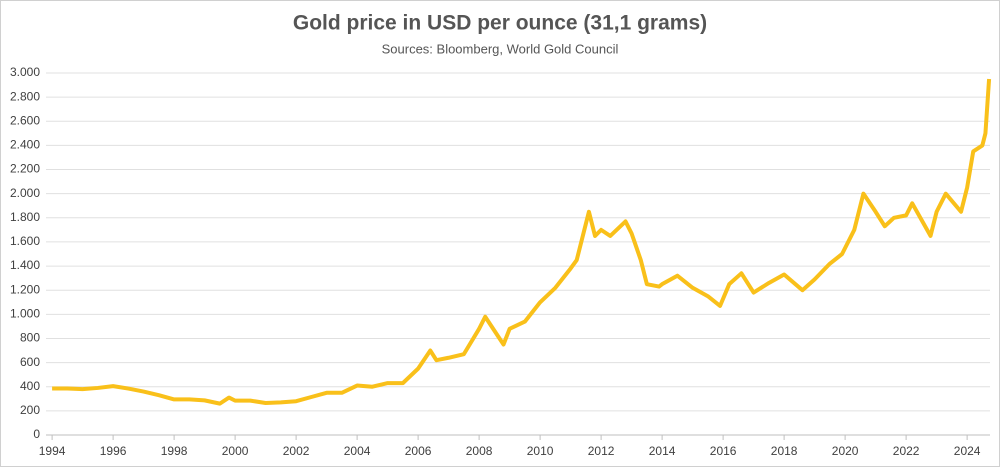  Describe the element at coordinates (25, 217) in the screenshot. I see `y-tick-label: 1.800` at that location.